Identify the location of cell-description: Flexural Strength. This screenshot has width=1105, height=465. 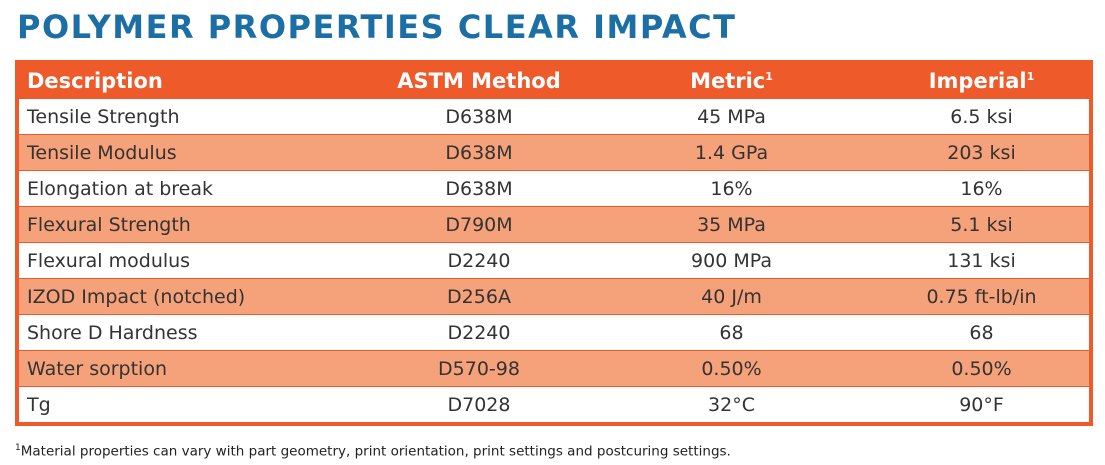
(194, 224).